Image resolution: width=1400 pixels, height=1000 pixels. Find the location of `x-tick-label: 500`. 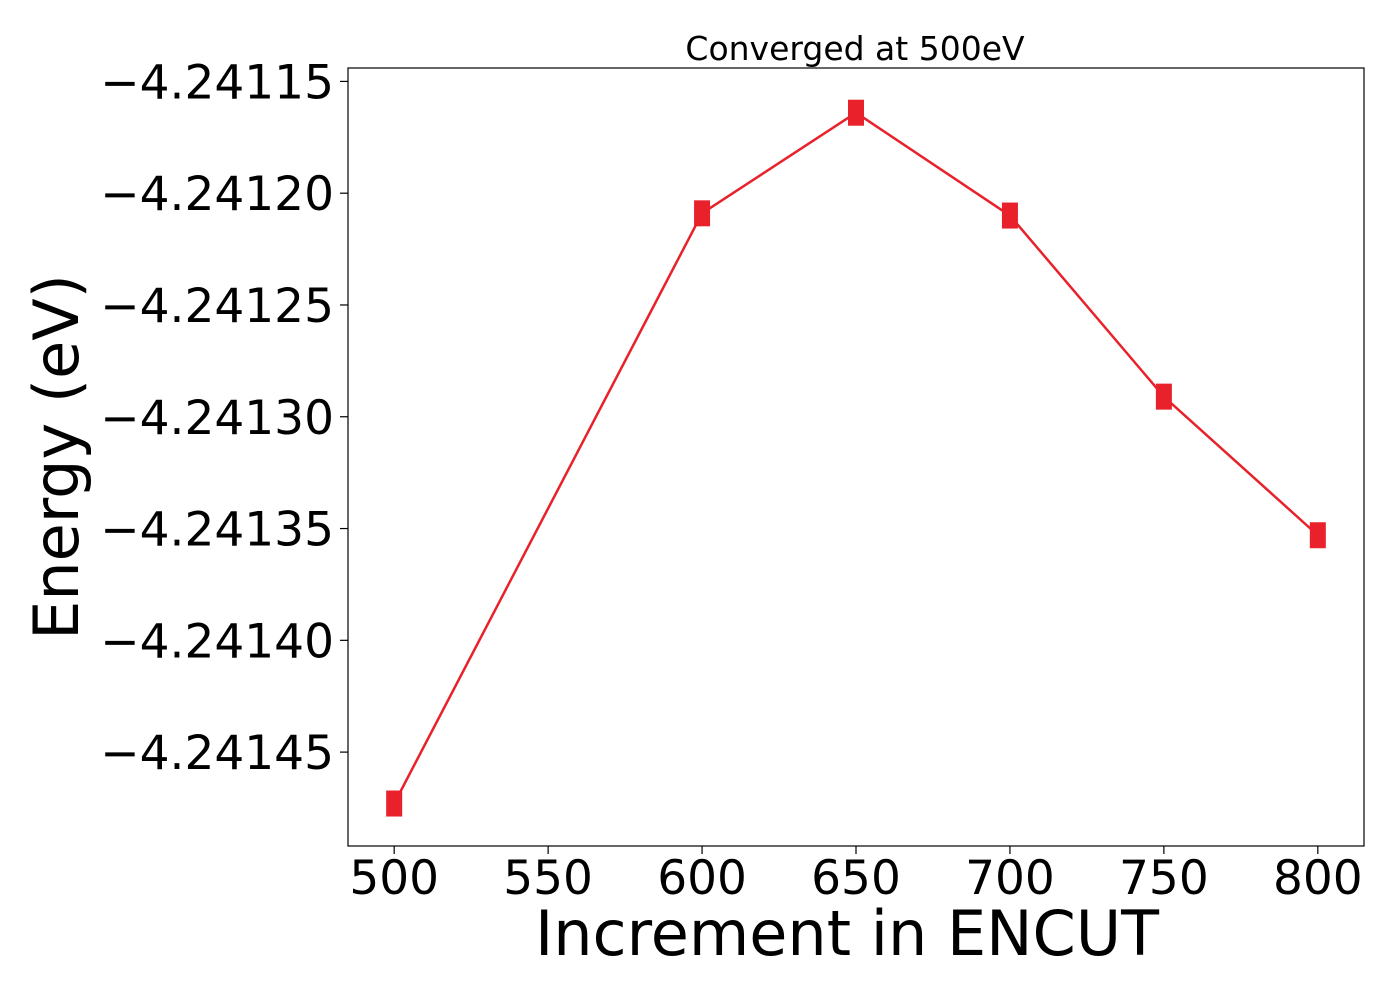

x-tick-label: 500 is located at coordinates (394, 878).